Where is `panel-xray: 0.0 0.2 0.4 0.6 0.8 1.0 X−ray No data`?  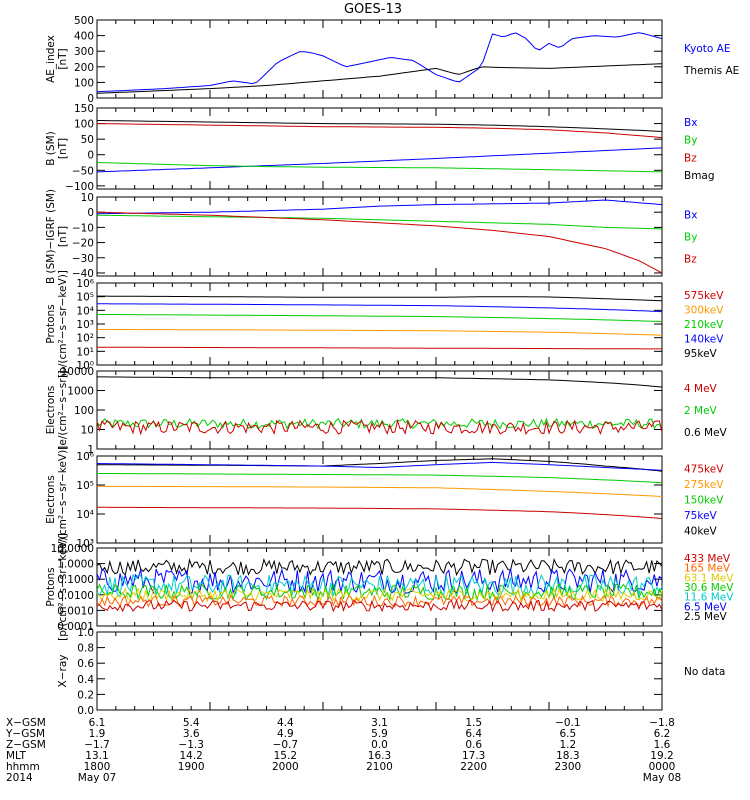 panel-xray: 0.0 0.2 0.4 0.6 0.8 1.0 X−ray No data is located at coordinates (391, 672).